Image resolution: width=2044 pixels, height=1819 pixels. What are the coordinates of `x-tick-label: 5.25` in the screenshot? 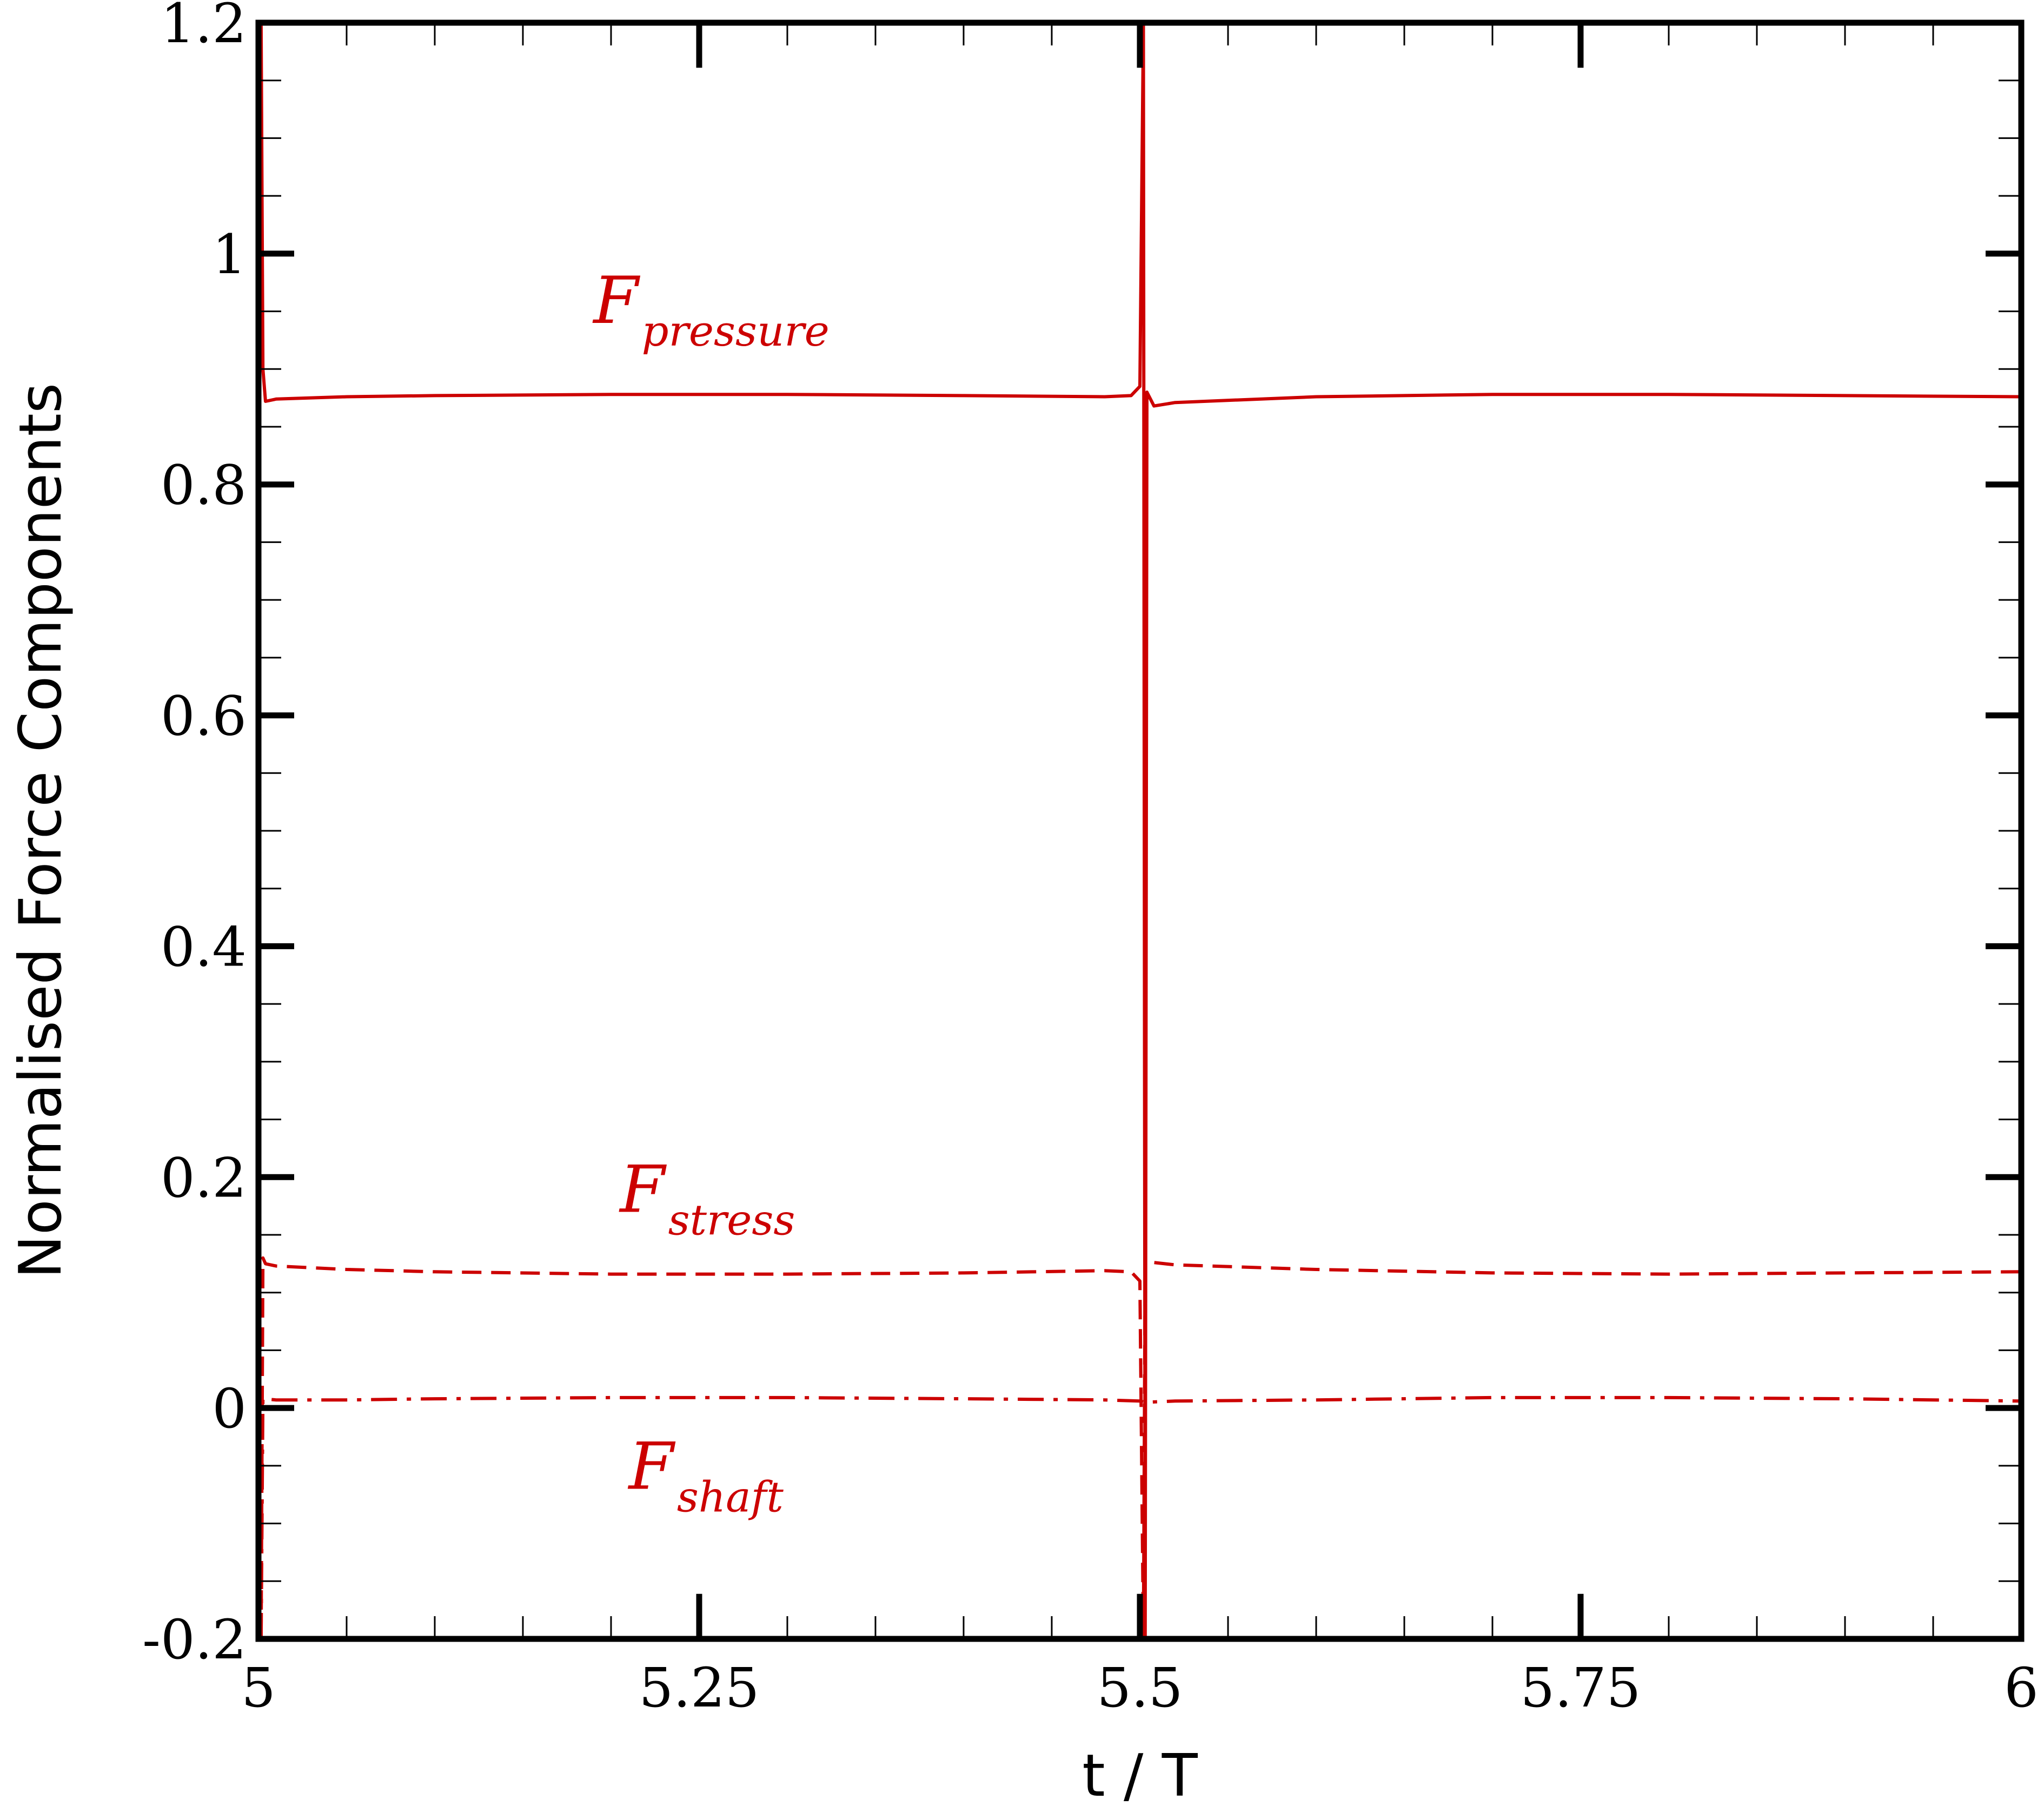 It's located at (699, 1687).